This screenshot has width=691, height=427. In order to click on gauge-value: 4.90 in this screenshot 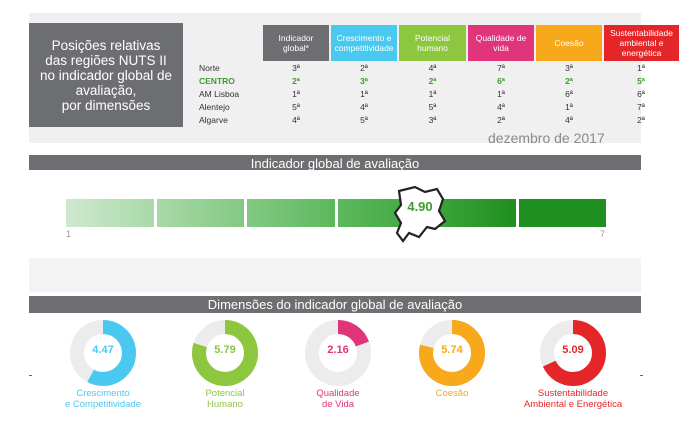, I will do `click(420, 206)`.